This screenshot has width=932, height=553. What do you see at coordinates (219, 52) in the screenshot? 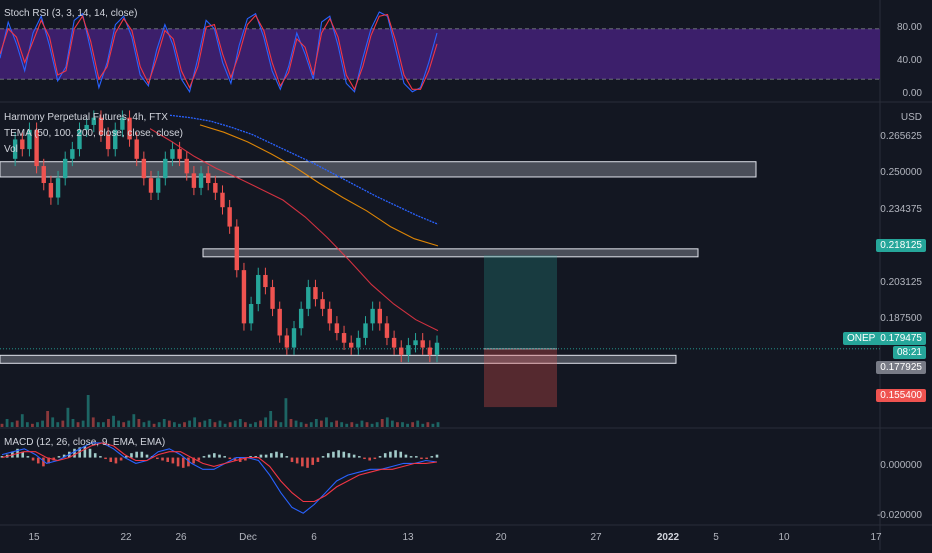
I see `stoch-series-line` at bounding box center [219, 52].